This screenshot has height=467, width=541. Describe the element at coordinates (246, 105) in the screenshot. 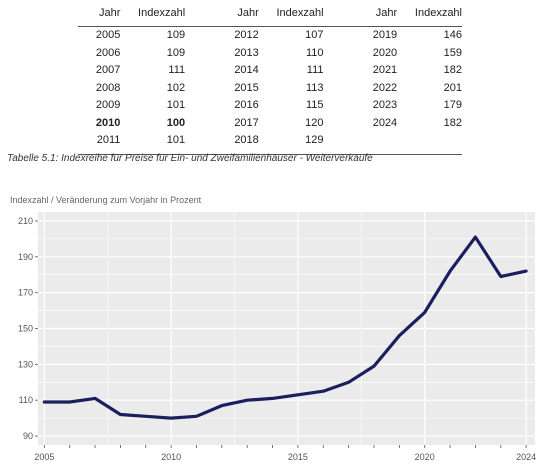

I see `year-cell: 2016` at that location.